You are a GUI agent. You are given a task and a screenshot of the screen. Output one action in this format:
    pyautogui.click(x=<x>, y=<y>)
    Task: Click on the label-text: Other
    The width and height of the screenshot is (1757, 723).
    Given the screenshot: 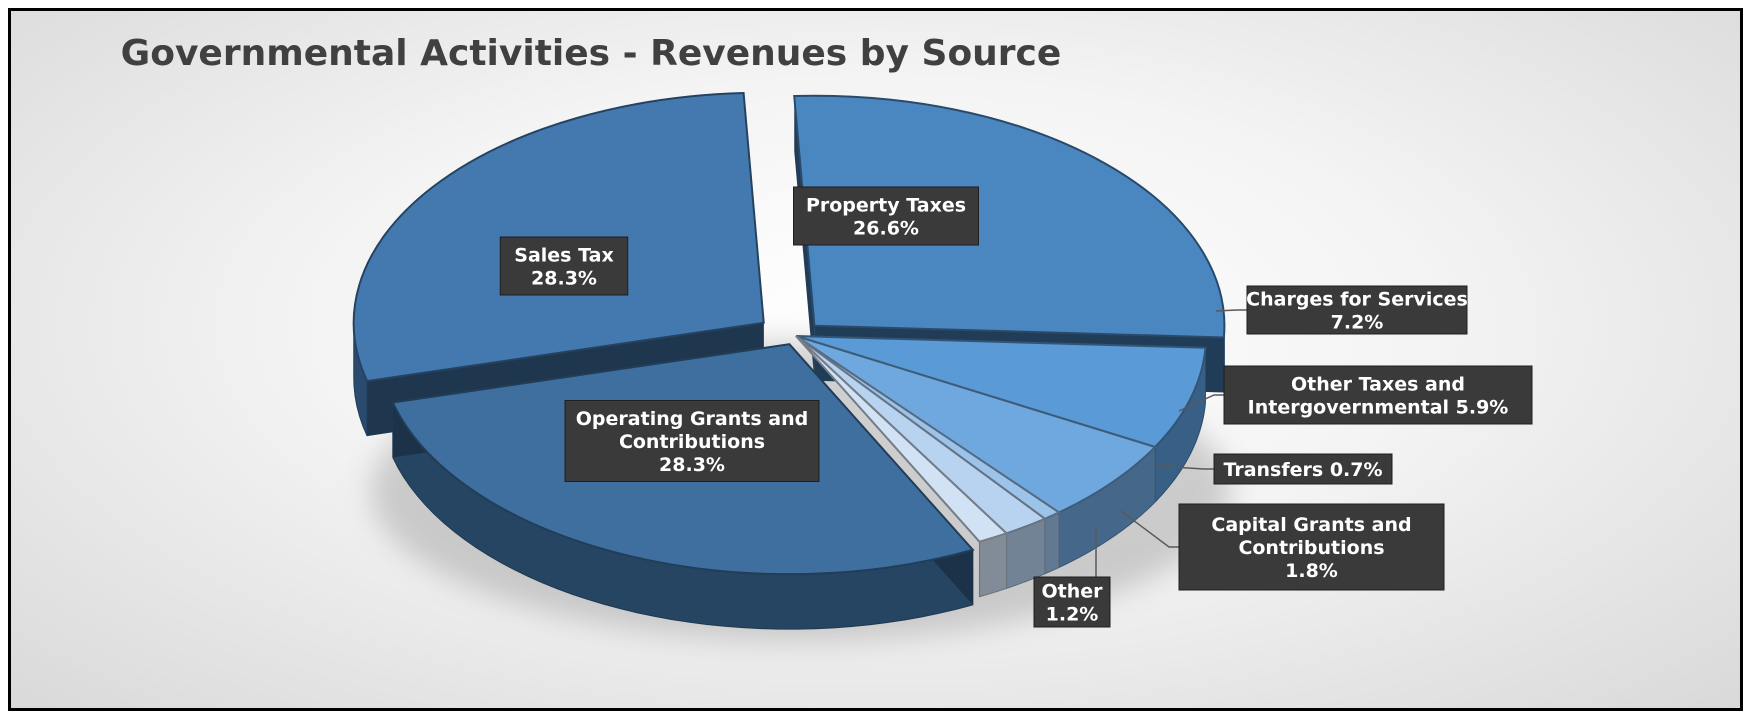 What is the action you would take?
    pyautogui.click(x=1072, y=592)
    